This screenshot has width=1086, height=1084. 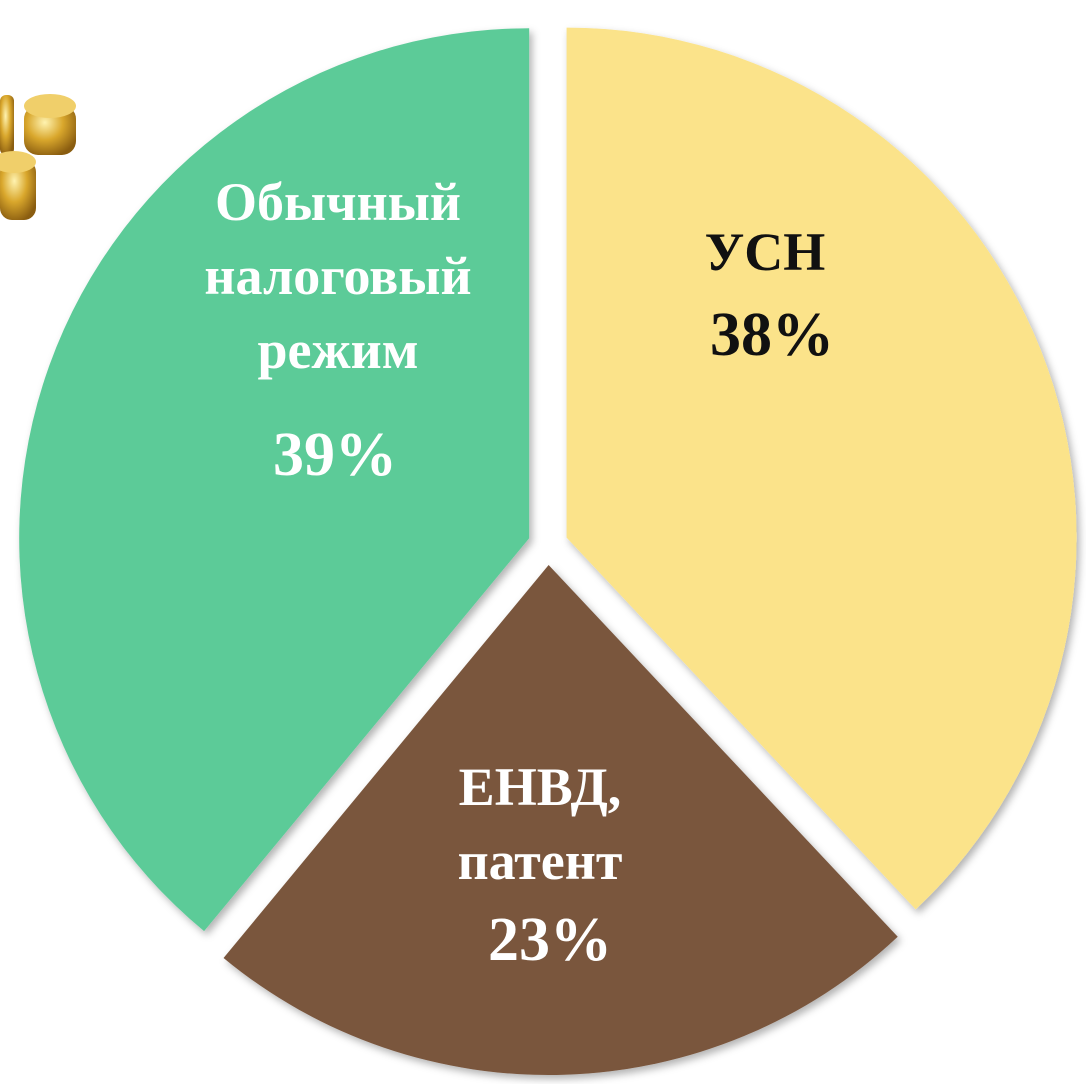 I want to click on slice-label: Обычный налоговый режим, so click(x=338, y=276).